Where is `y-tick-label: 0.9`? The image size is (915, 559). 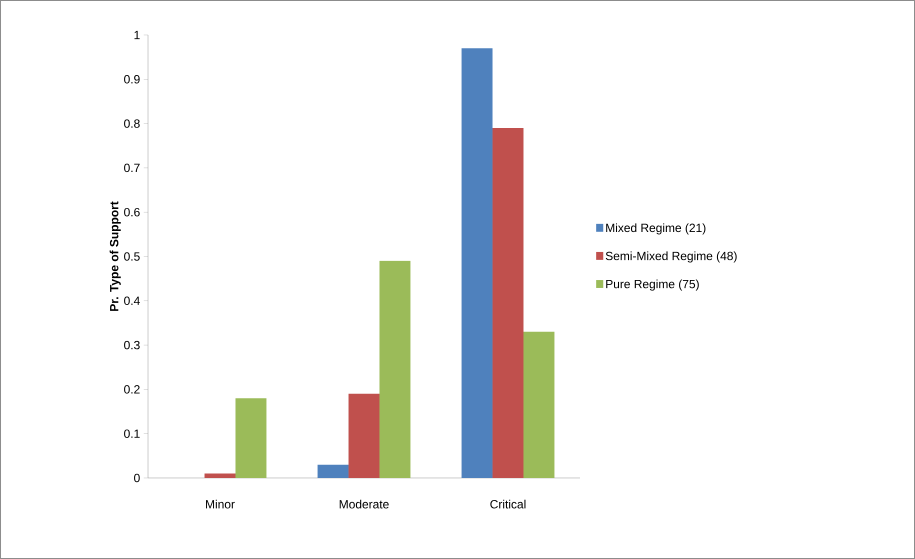 y-tick-label: 0.9 is located at coordinates (132, 79).